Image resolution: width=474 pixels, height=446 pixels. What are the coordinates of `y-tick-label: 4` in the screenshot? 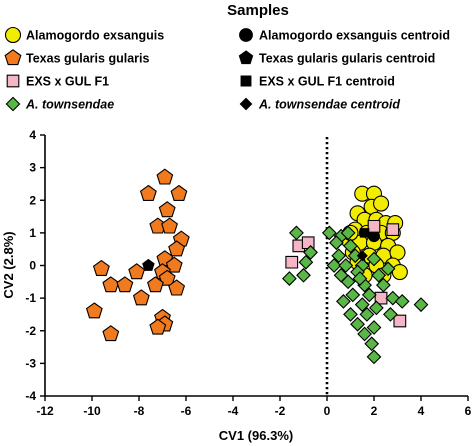 It's located at (32, 135).